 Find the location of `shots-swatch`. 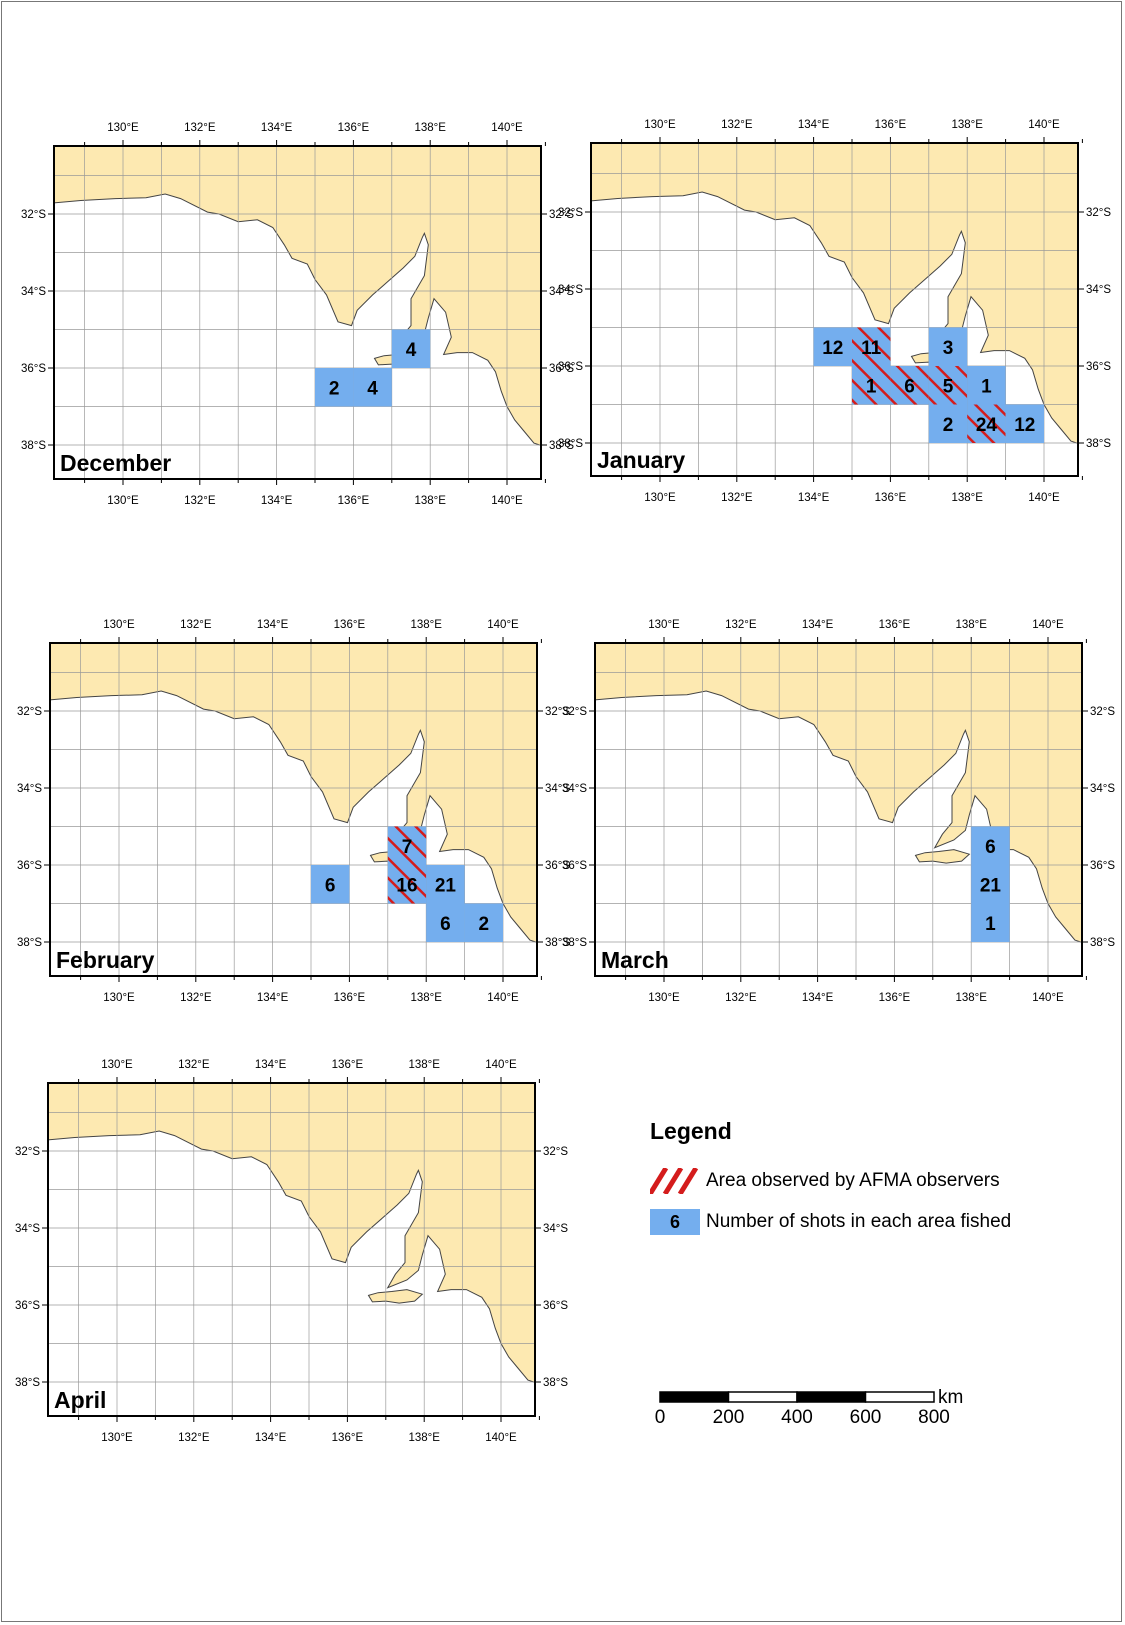

shots-swatch is located at coordinates (675, 1222).